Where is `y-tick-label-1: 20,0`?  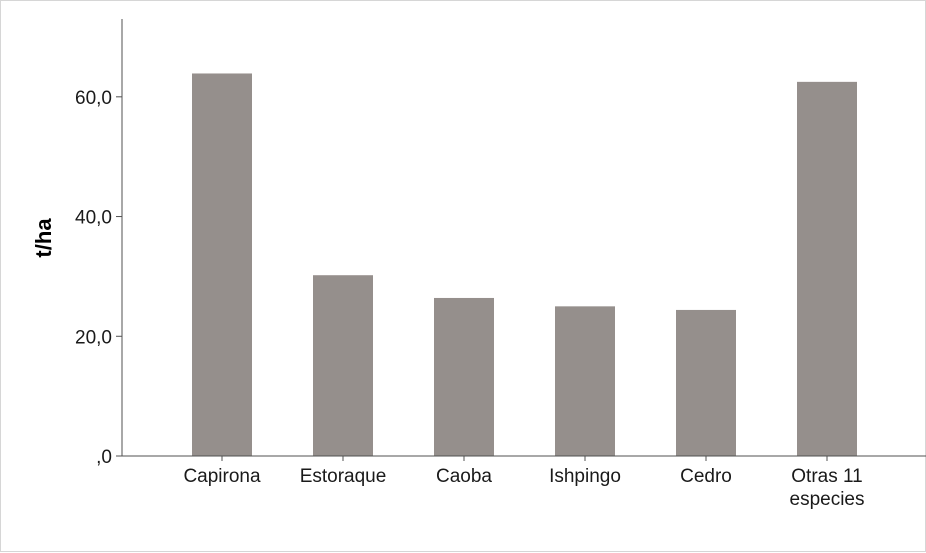
y-tick-label-1: 20,0 is located at coordinates (93, 337).